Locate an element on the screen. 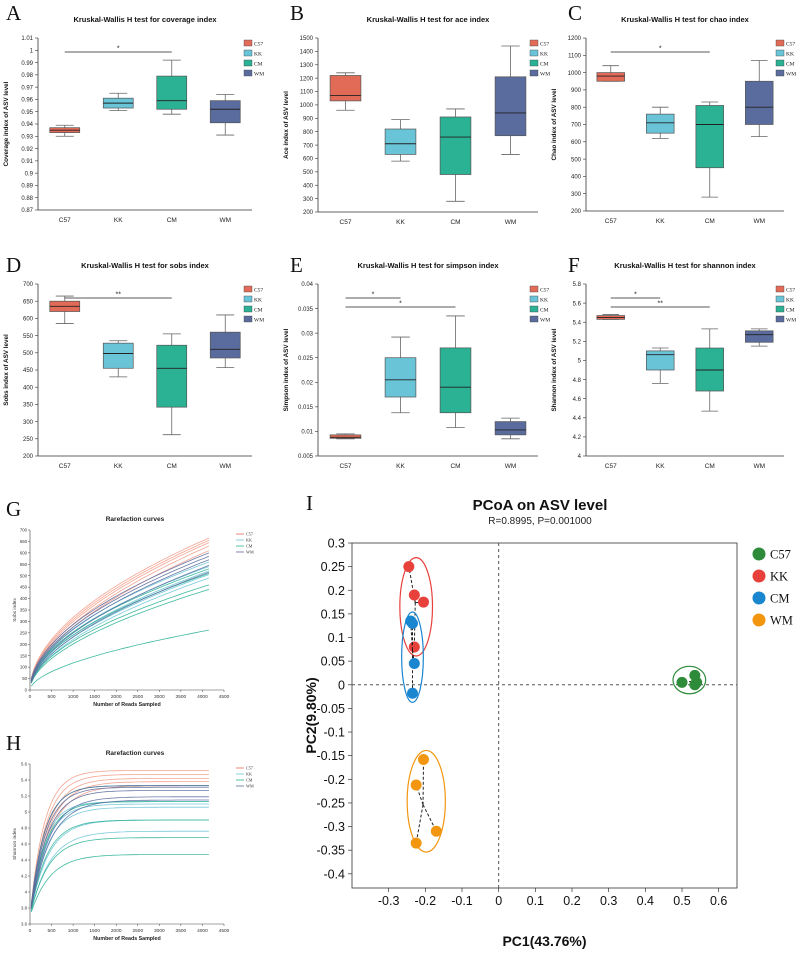  panel-letter-g: G is located at coordinates (13, 509).